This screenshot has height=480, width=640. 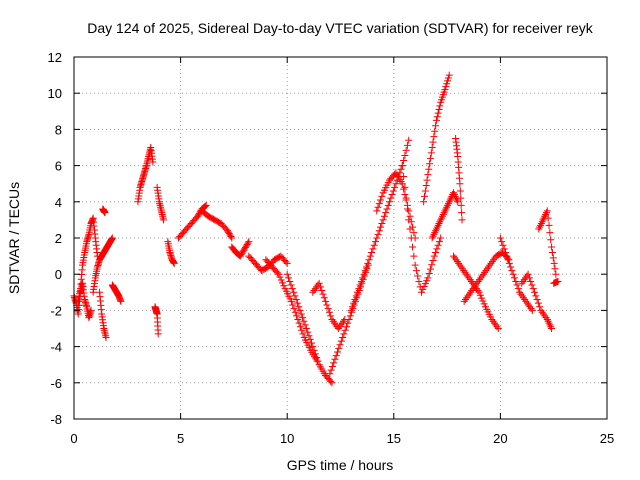 I want to click on y-tick-label: -2, so click(x=56, y=310).